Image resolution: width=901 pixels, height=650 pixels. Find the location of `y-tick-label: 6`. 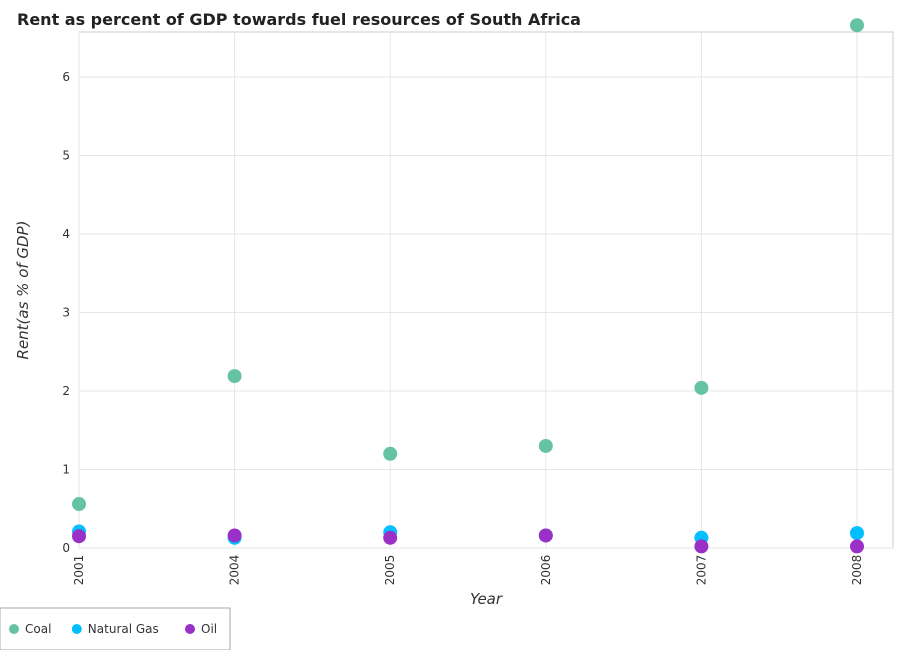

y-tick-label: 6 is located at coordinates (66, 77).